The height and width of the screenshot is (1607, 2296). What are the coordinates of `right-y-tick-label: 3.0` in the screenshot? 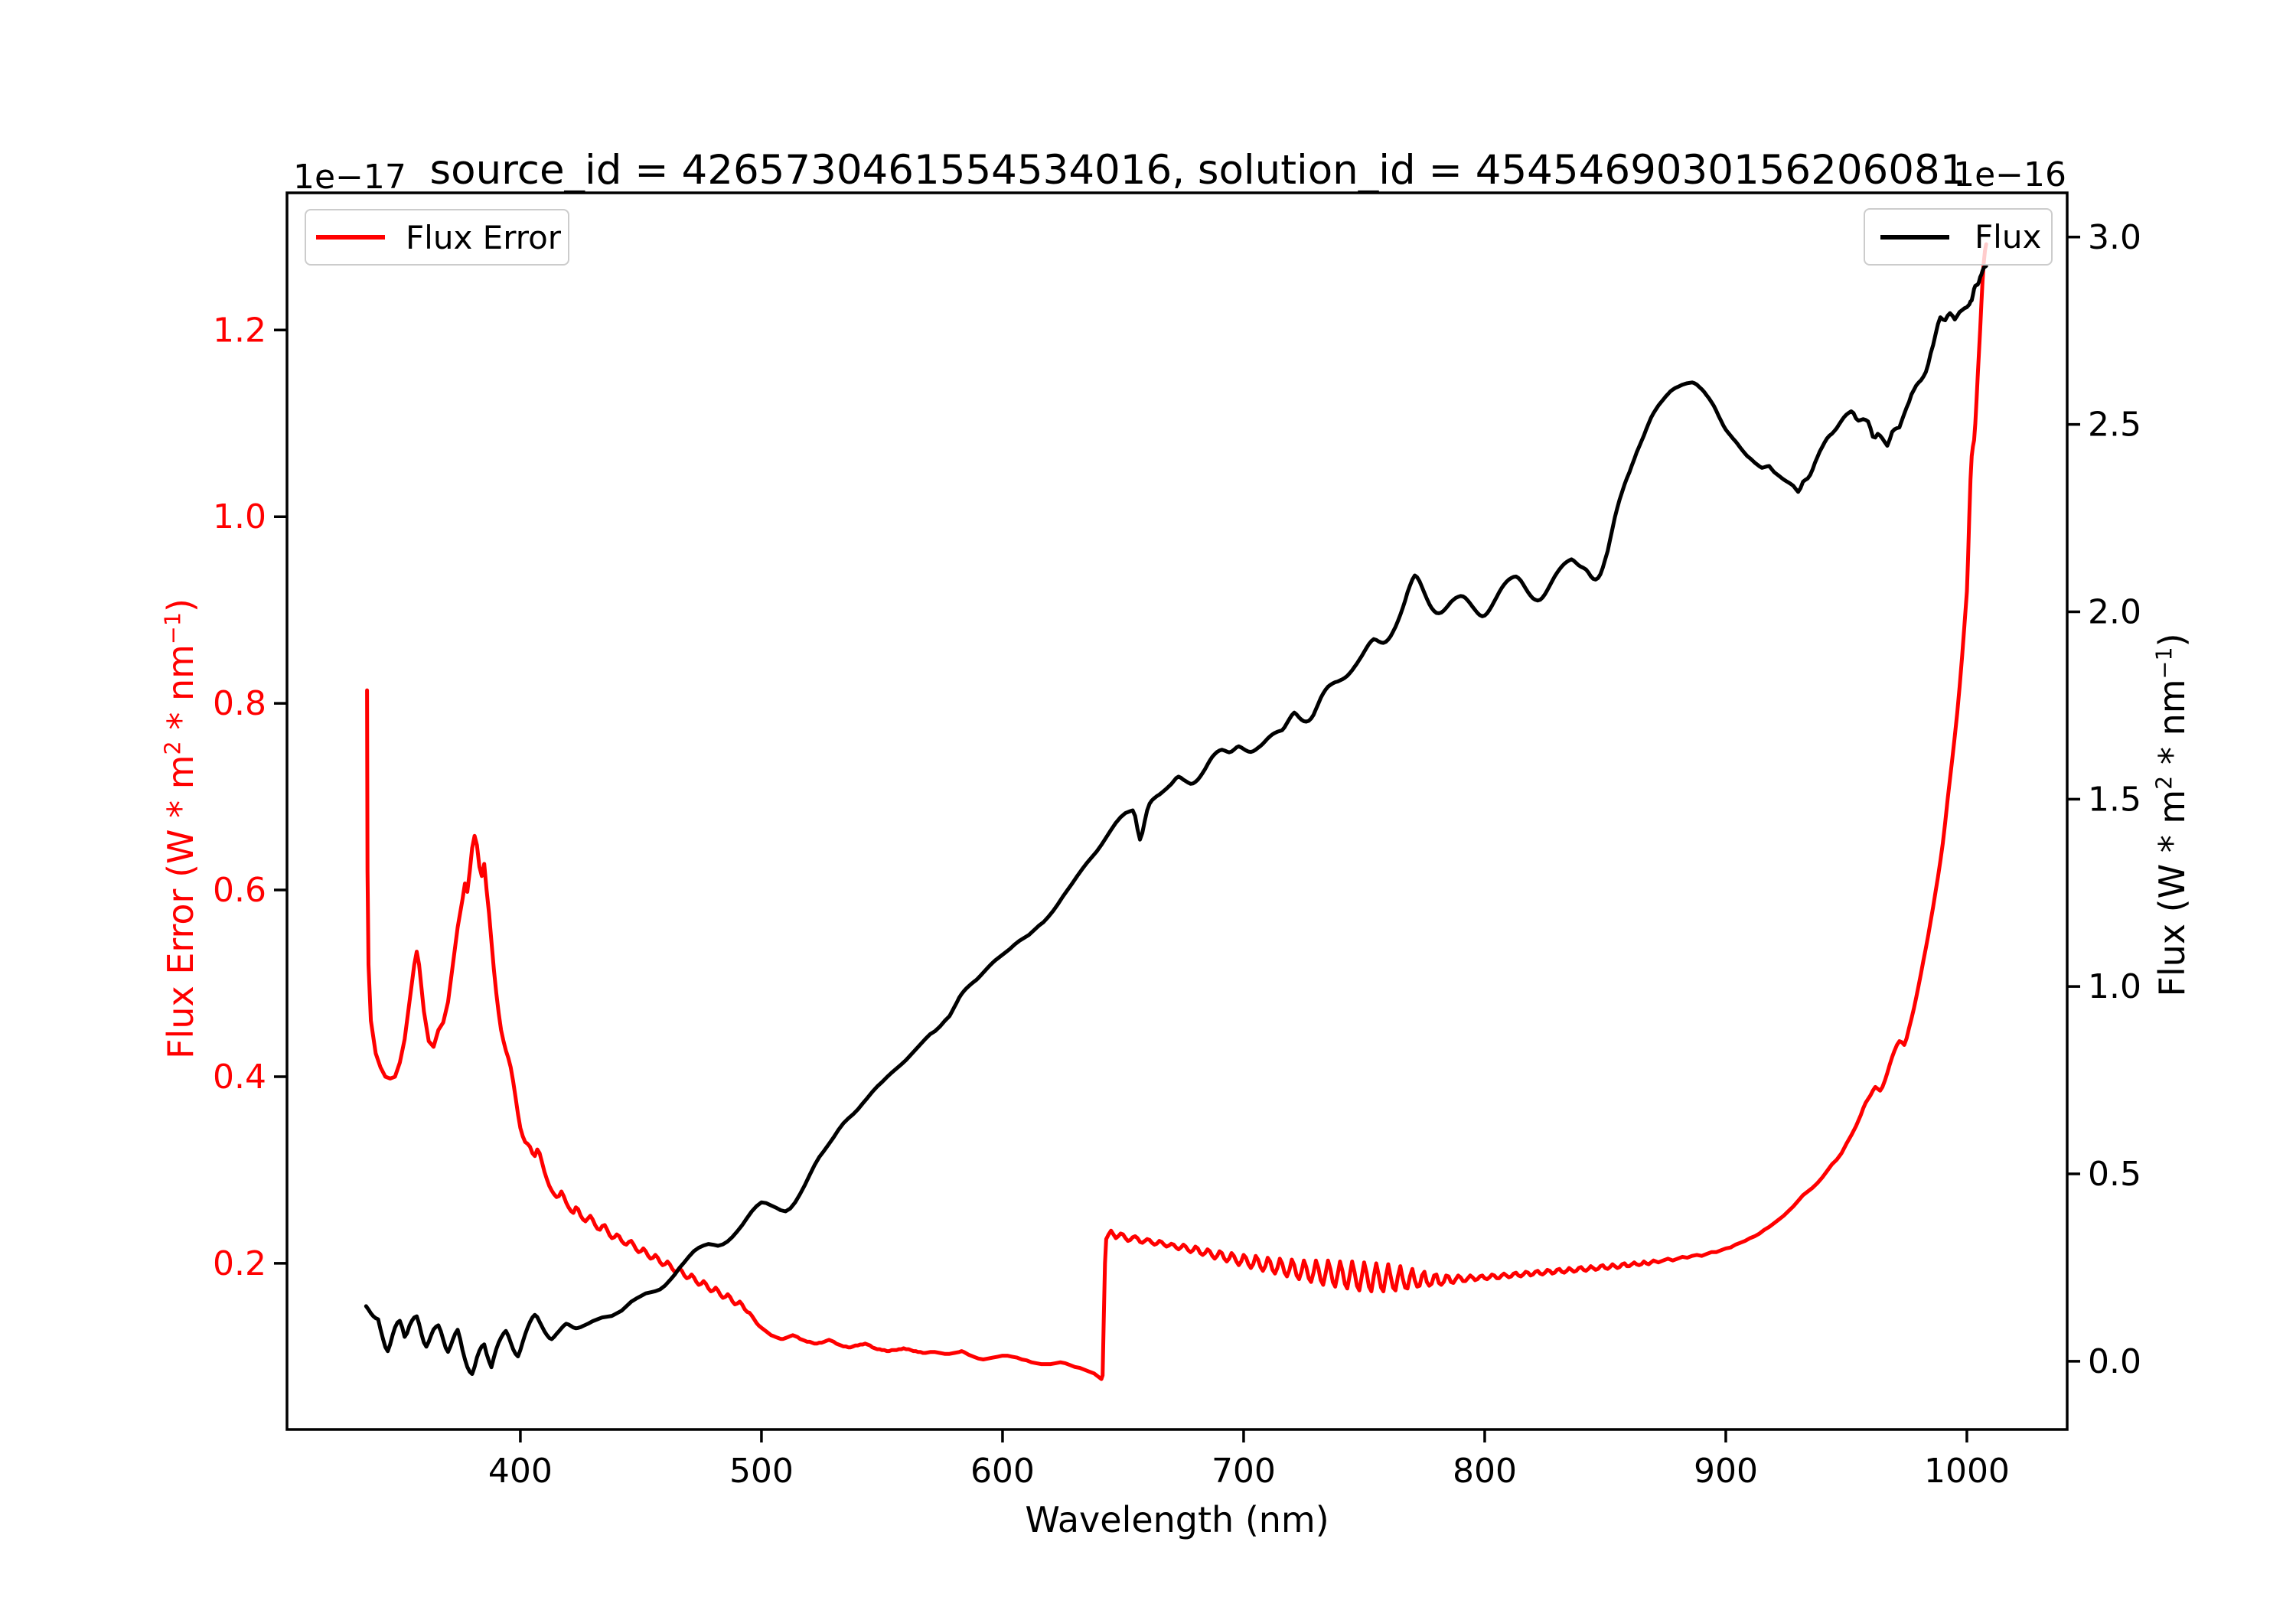 It's located at (2114, 237).